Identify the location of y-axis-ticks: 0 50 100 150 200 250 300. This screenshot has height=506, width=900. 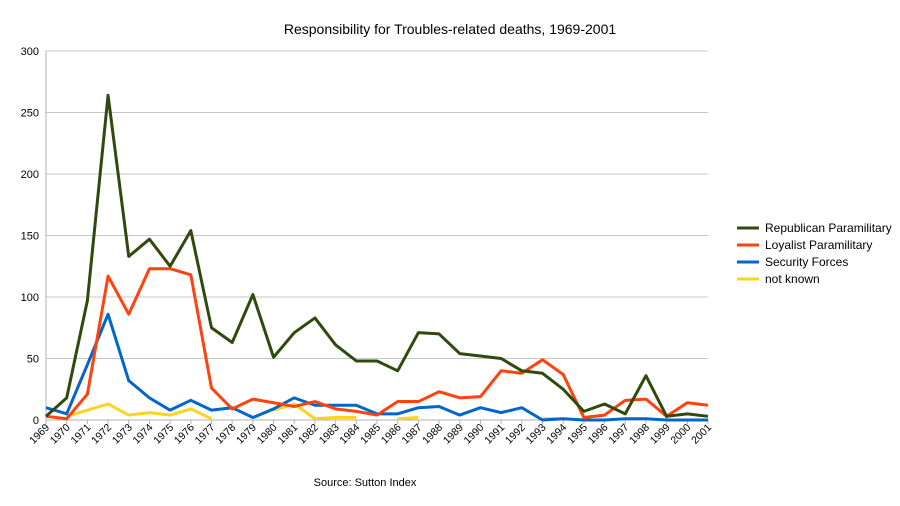
(30, 236).